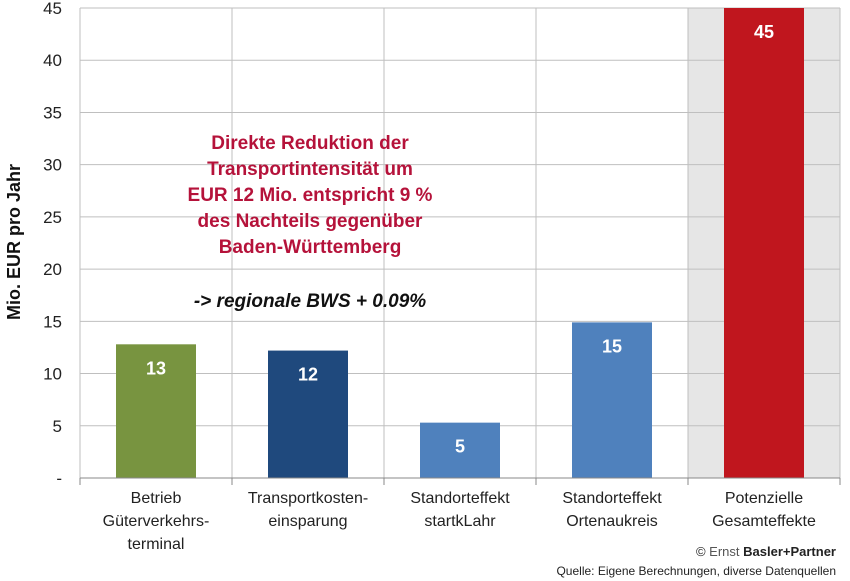 The image size is (850, 581). Describe the element at coordinates (310, 221) in the screenshot. I see `annotation-line: des Nachteils gegenüber` at that location.